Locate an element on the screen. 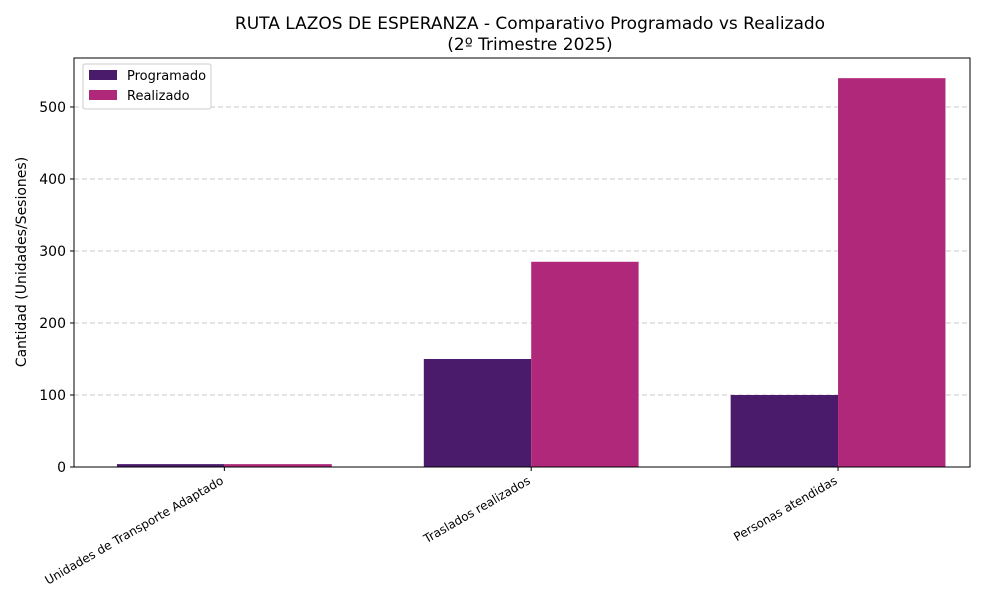  legend-label: Programado is located at coordinates (166, 76).